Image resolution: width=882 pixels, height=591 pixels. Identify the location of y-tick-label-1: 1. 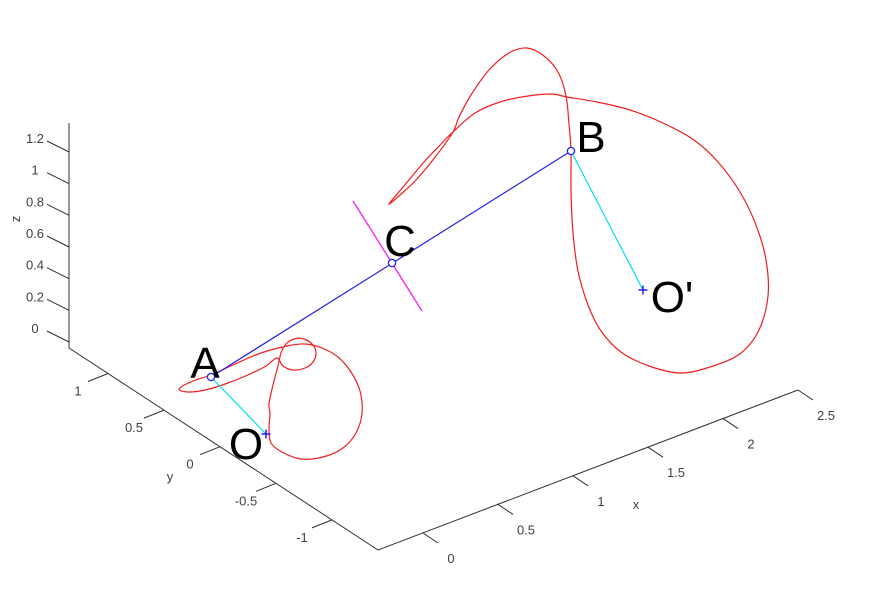
(77, 391).